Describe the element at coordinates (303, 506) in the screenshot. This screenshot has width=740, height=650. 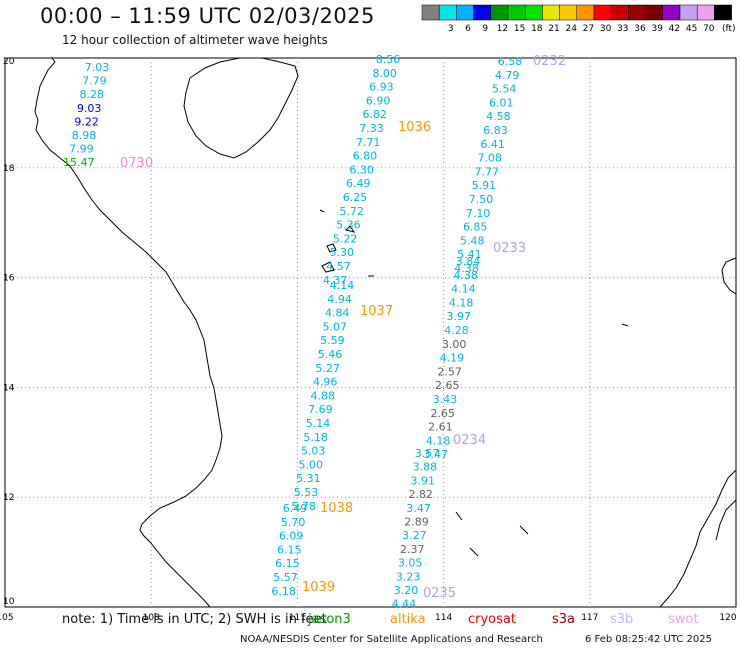
I see `swh-value: 5.78` at that location.